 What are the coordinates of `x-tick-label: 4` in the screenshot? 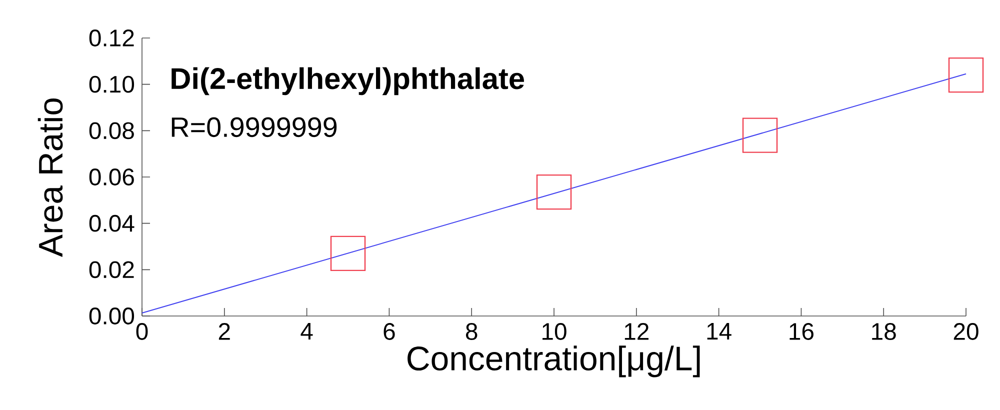 It's located at (306, 331).